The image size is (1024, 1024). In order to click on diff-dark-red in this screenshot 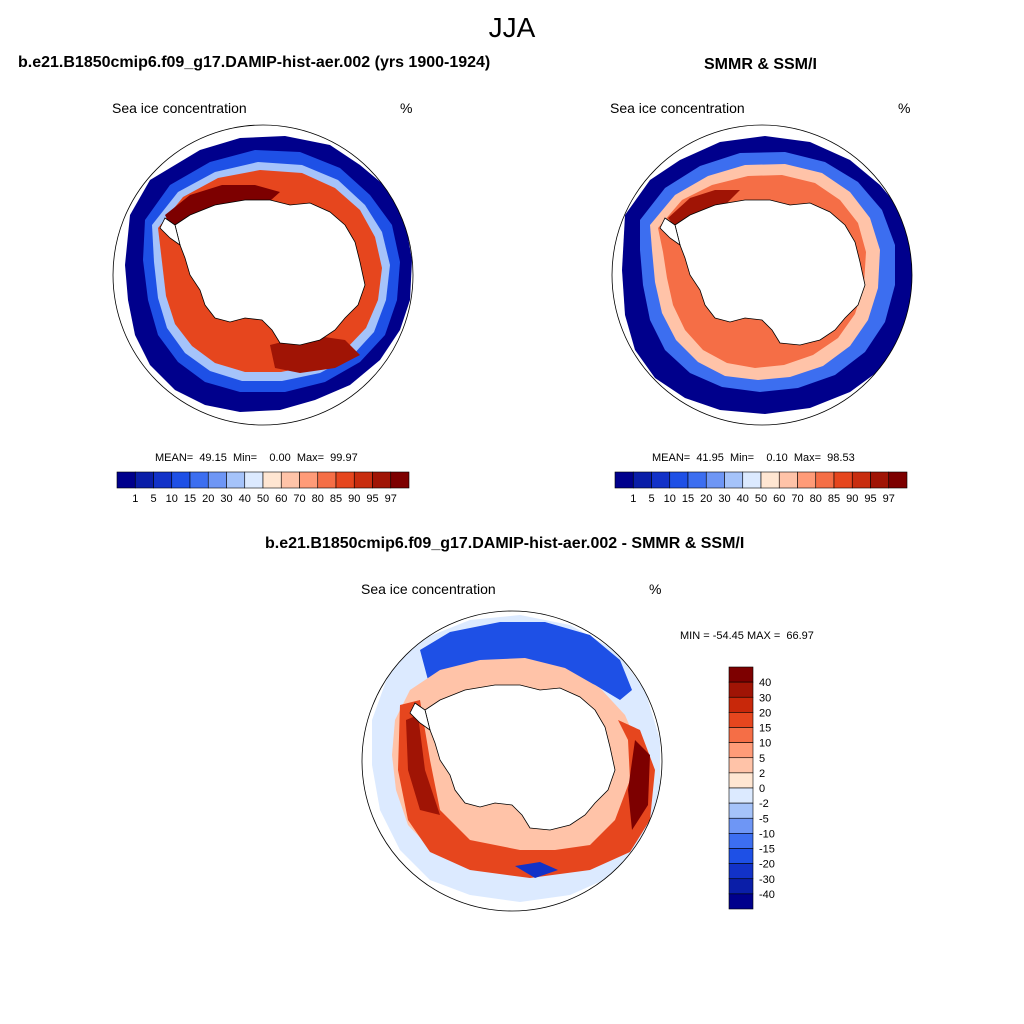, I will do `click(423, 765)`.